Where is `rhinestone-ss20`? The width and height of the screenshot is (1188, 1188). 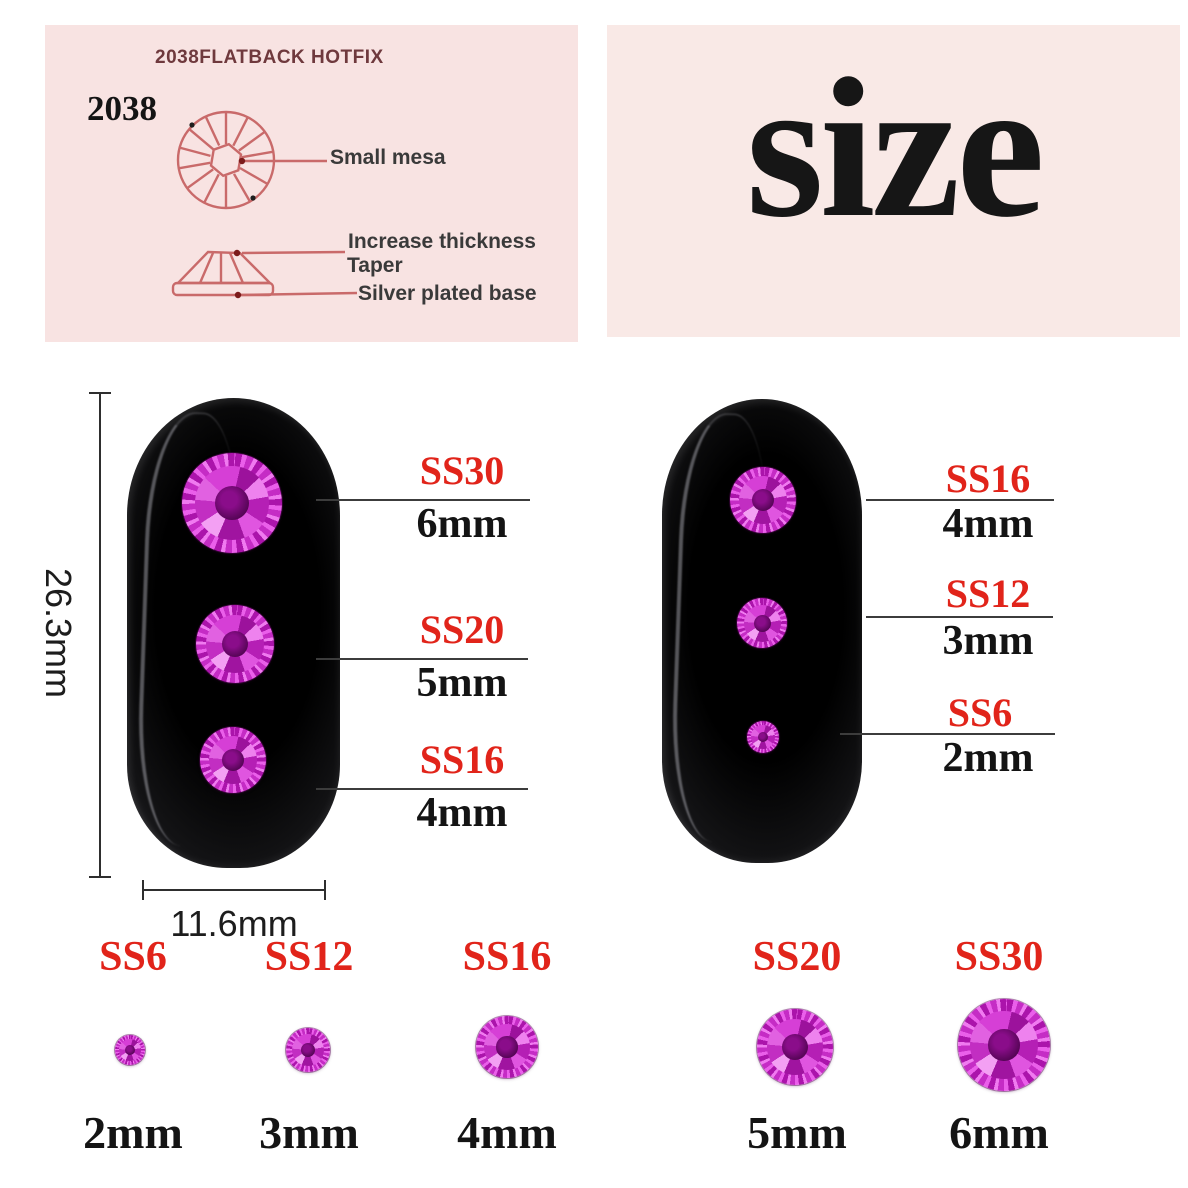
rhinestone-ss20 is located at coordinates (235, 644).